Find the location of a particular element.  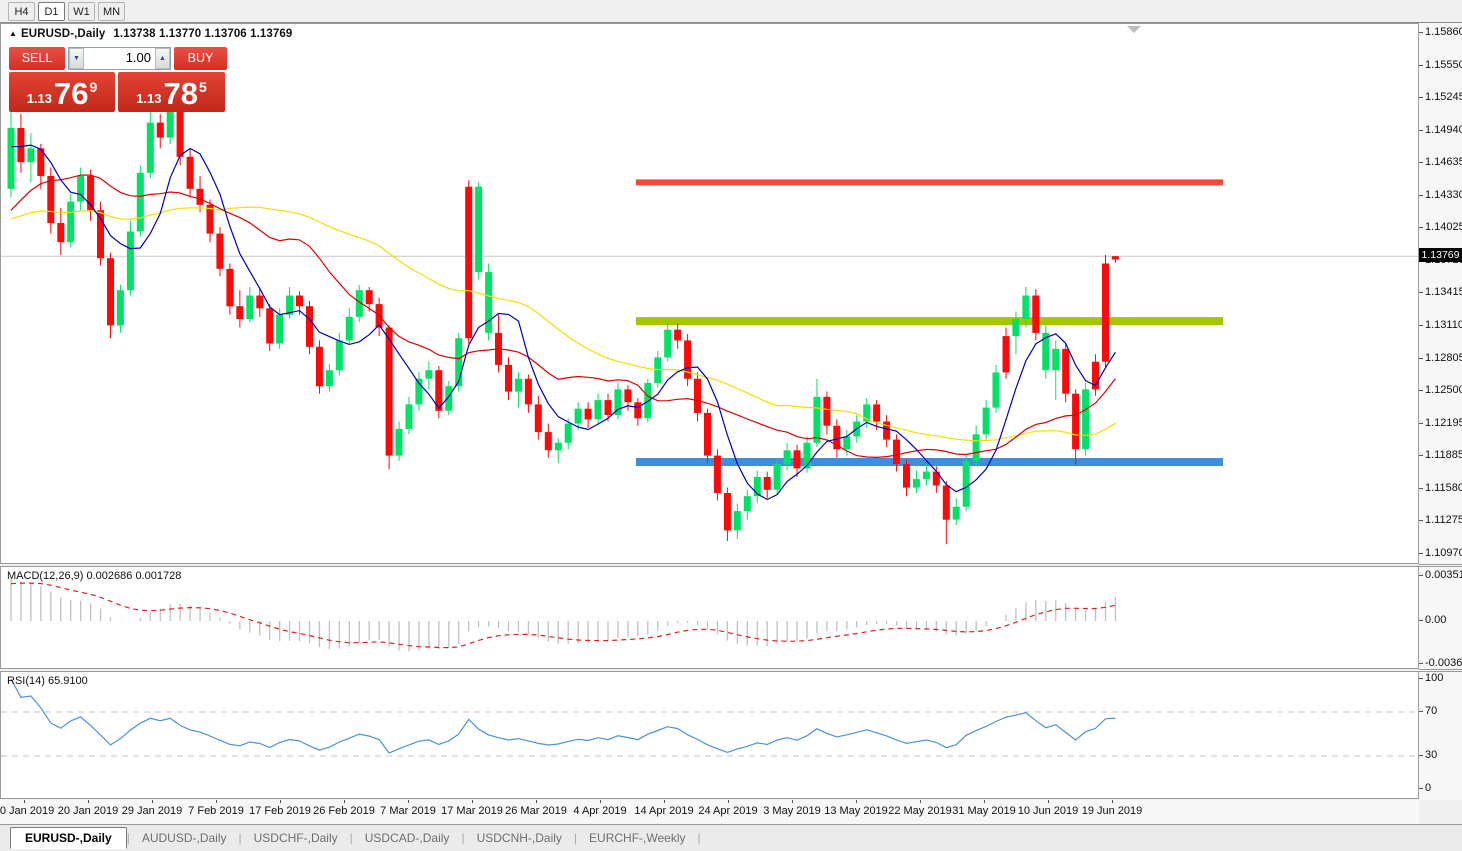

price-axis-label: 1.14940 is located at coordinates (1440, 130).